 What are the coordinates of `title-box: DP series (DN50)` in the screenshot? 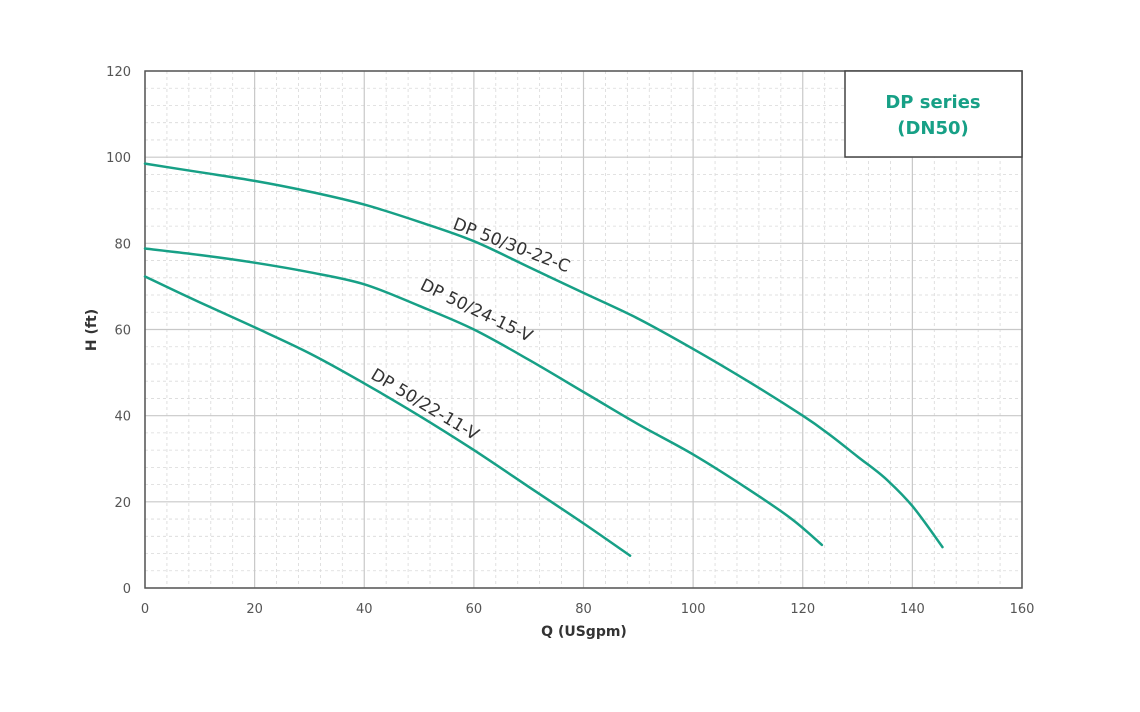 It's located at (933, 114).